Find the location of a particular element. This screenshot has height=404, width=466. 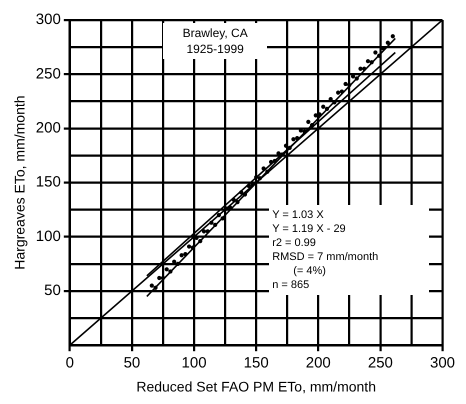

annotation: (= 4%) is located at coordinates (309, 271).